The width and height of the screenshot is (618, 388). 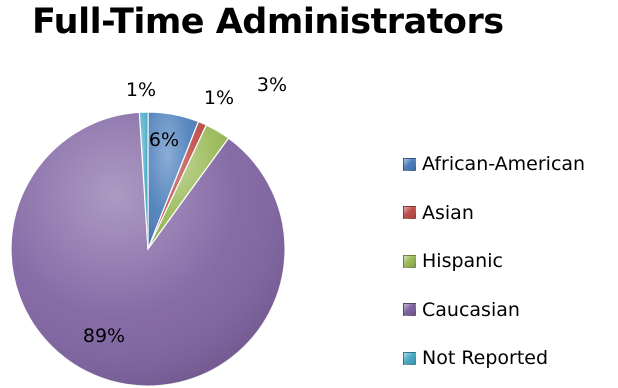 What do you see at coordinates (104, 336) in the screenshot?
I see `data-label-caucasian: 89%` at bounding box center [104, 336].